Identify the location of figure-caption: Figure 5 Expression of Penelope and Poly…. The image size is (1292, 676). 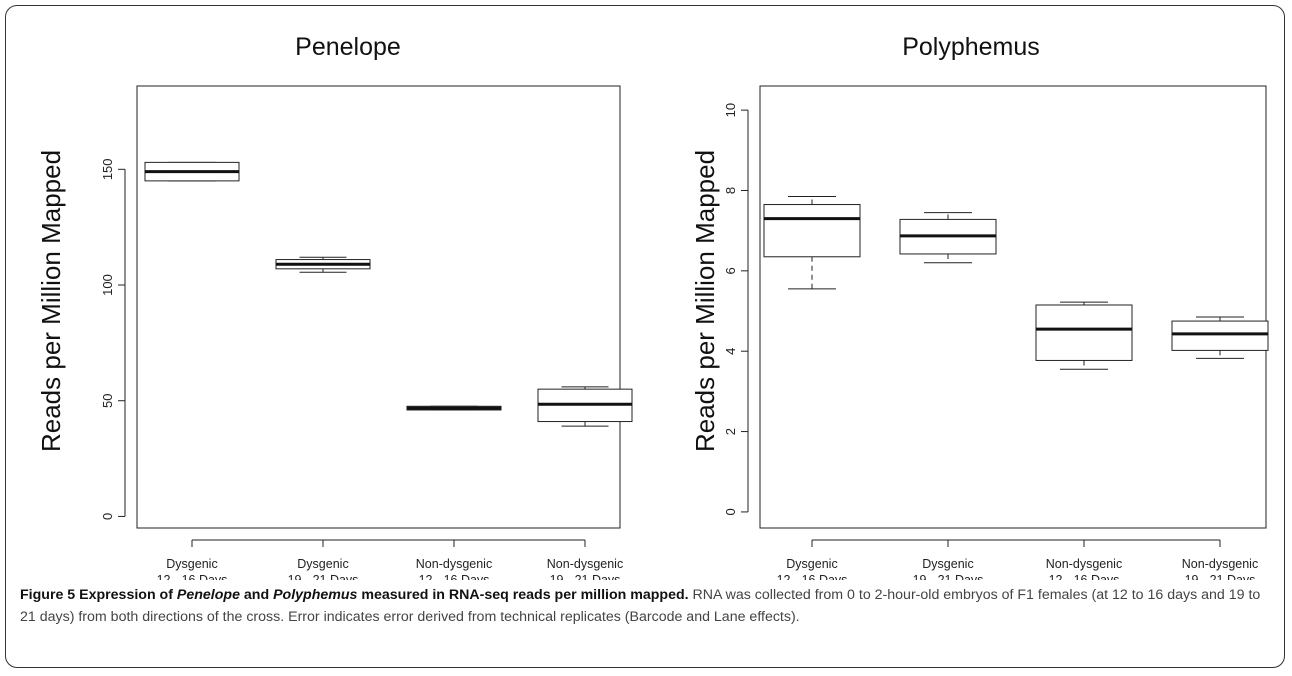
(647, 606).